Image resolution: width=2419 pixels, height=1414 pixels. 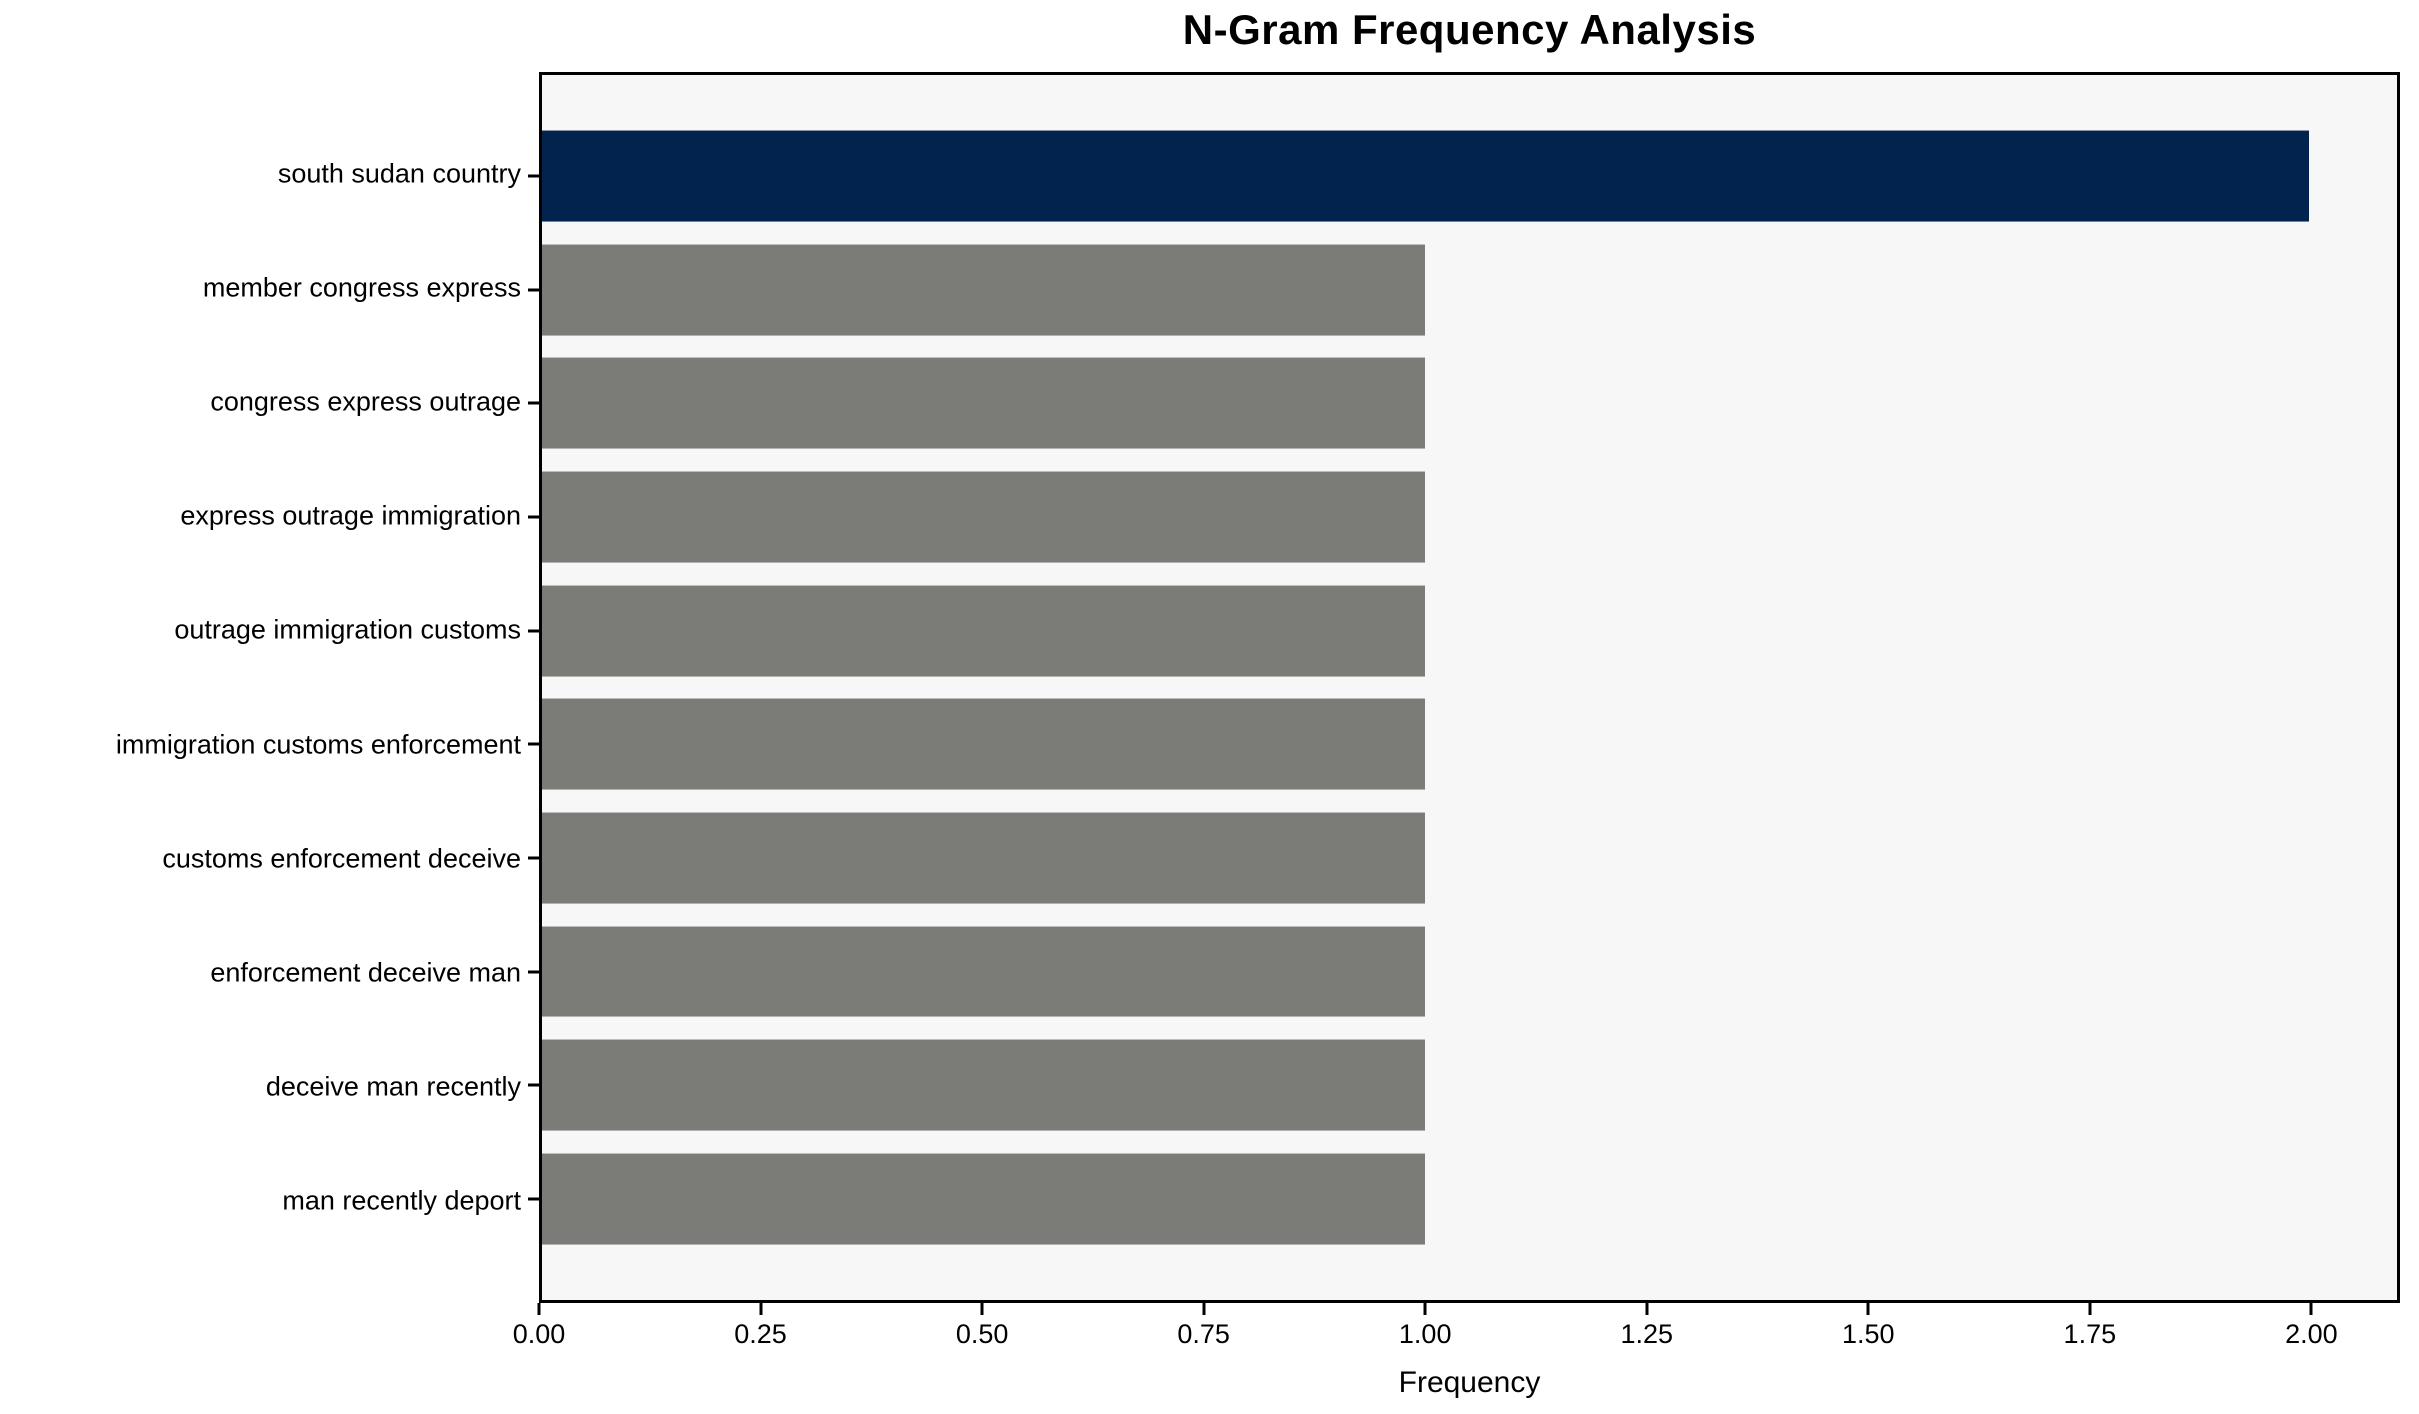 What do you see at coordinates (1868, 1334) in the screenshot?
I see `x-tick-label: 1.50` at bounding box center [1868, 1334].